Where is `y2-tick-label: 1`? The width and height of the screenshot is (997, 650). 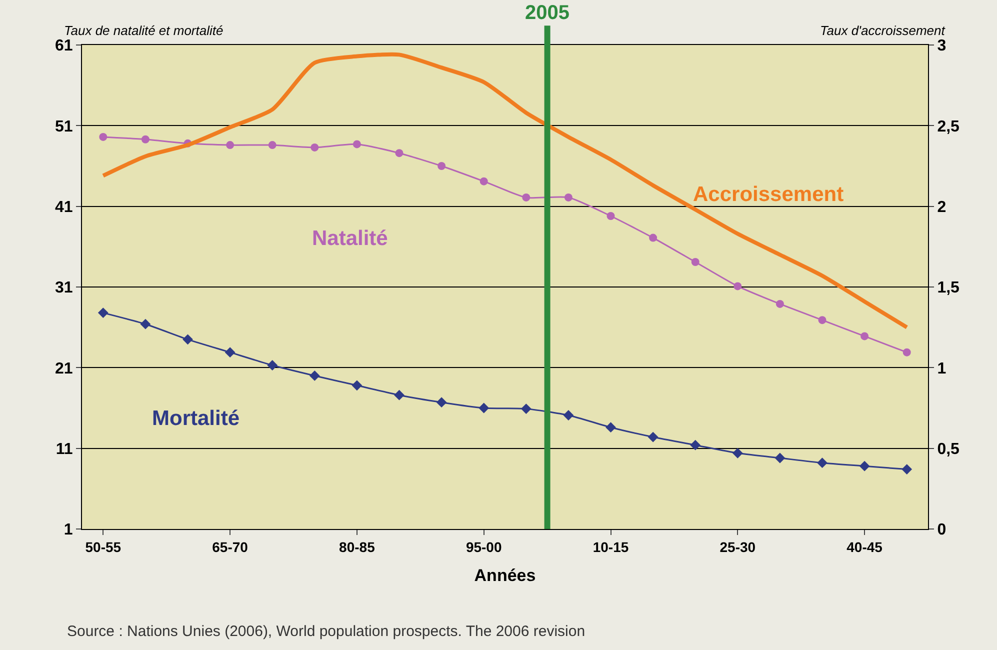 y2-tick-label: 1 is located at coordinates (941, 369).